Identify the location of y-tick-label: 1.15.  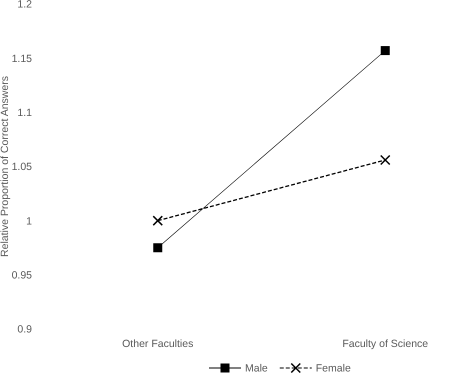
(22, 58).